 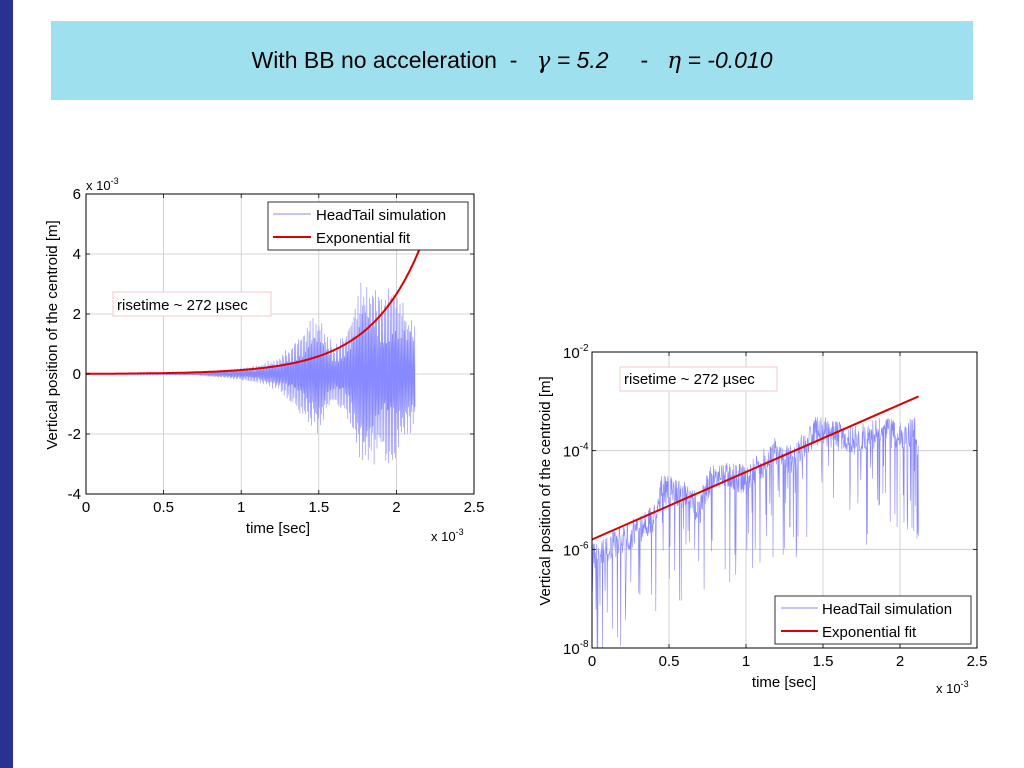 I want to click on log-chart-xlabel: time [sec], so click(x=784, y=682).